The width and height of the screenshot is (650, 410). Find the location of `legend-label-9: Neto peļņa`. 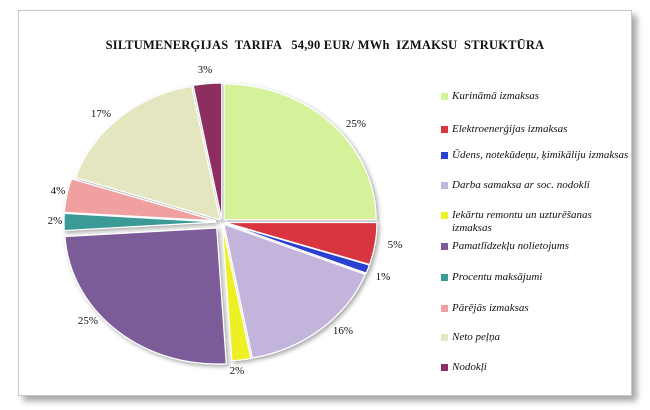

legend-label-9: Neto peļņa is located at coordinates (476, 337).